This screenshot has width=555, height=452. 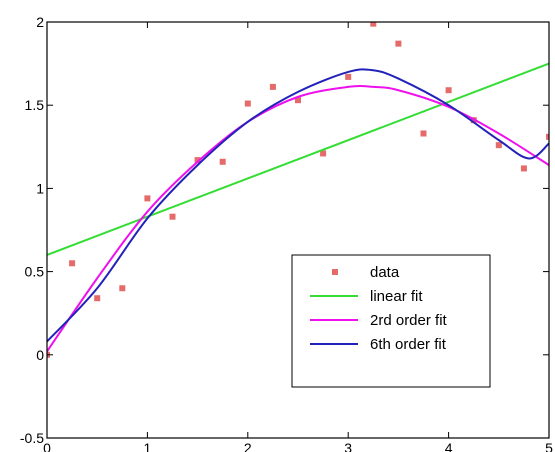 I want to click on x-tick-label: 2, so click(x=248, y=446).